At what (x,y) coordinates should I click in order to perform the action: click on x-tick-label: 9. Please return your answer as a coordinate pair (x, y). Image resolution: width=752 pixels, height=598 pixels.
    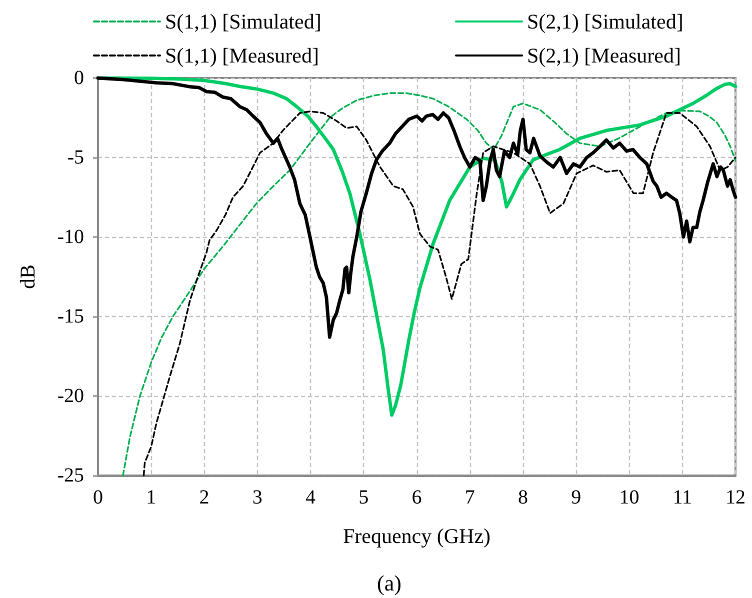
    Looking at the image, I should click on (576, 497).